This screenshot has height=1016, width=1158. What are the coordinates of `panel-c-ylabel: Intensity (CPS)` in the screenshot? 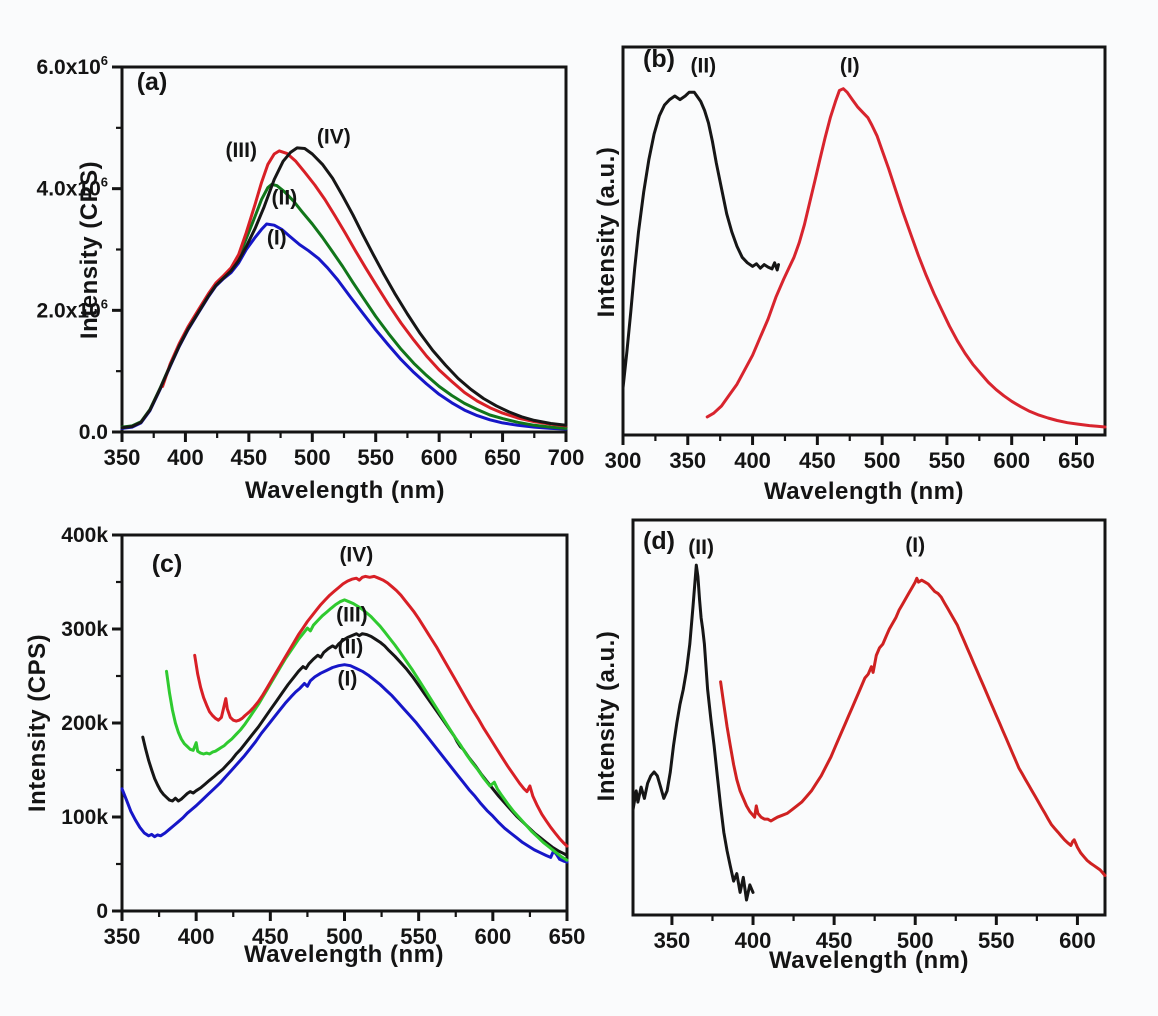 It's located at (37, 723).